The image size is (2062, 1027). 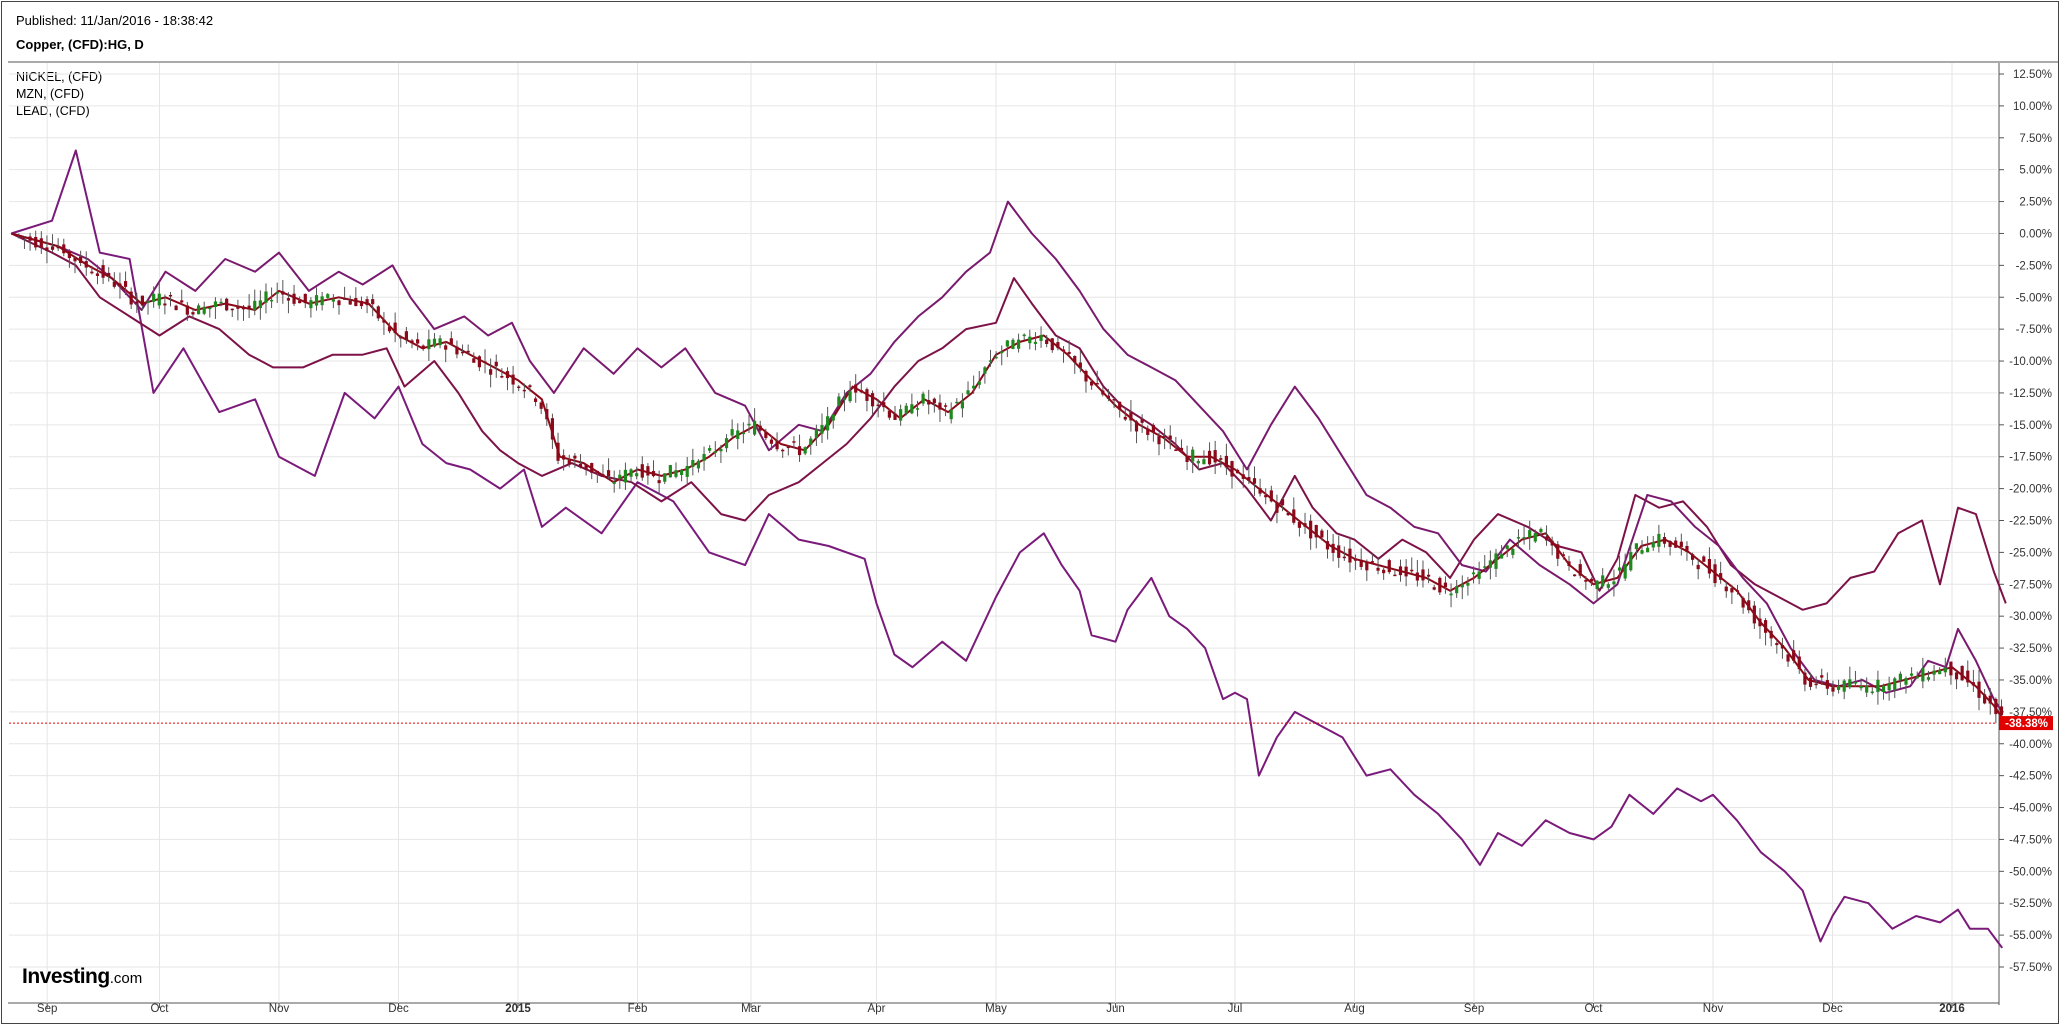 I want to click on x-tick-label: Mar, so click(x=751, y=1009).